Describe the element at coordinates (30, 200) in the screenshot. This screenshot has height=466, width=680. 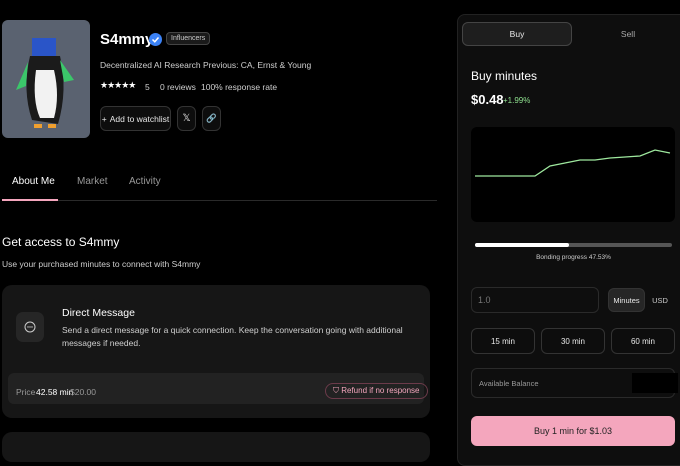
I see `tab-underline` at that location.